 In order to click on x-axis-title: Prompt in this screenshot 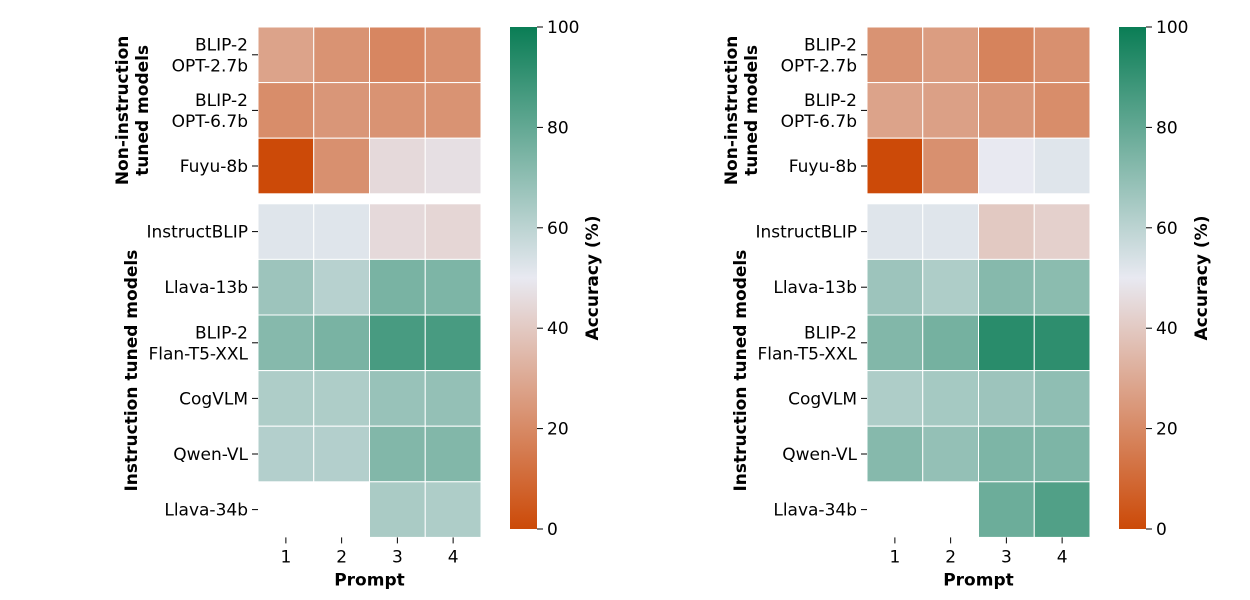, I will do `click(978, 580)`.